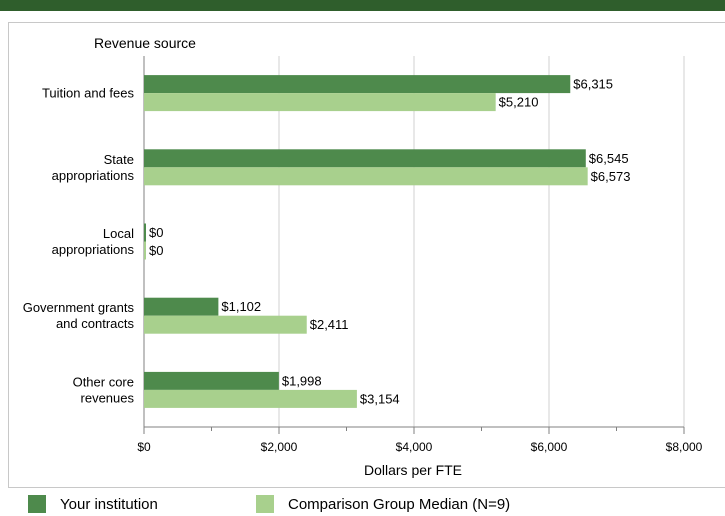 This screenshot has width=725, height=516. I want to click on header-bar, so click(362, 5).